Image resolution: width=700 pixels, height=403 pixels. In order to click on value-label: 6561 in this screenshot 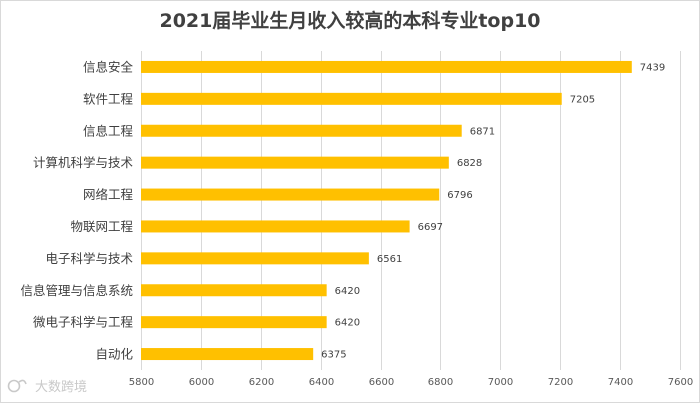, I will do `click(389, 259)`.